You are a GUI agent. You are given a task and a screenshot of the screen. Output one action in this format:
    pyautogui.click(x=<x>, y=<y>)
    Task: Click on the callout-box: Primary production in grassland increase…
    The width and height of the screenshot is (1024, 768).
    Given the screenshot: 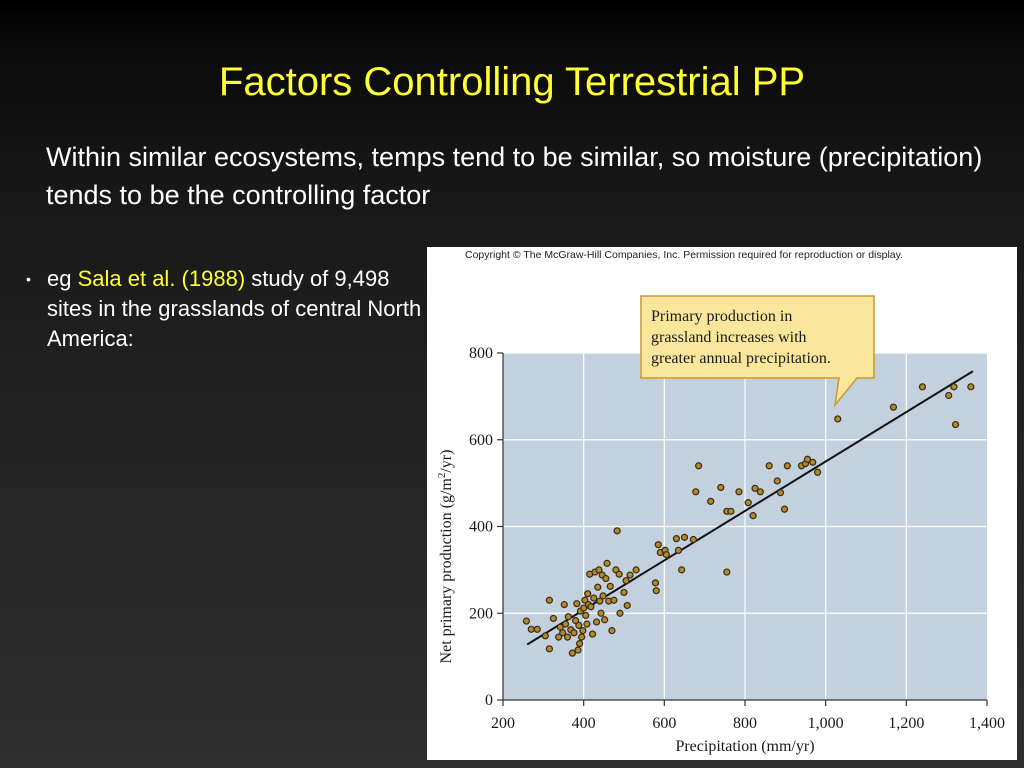 What is the action you would take?
    pyautogui.click(x=757, y=351)
    